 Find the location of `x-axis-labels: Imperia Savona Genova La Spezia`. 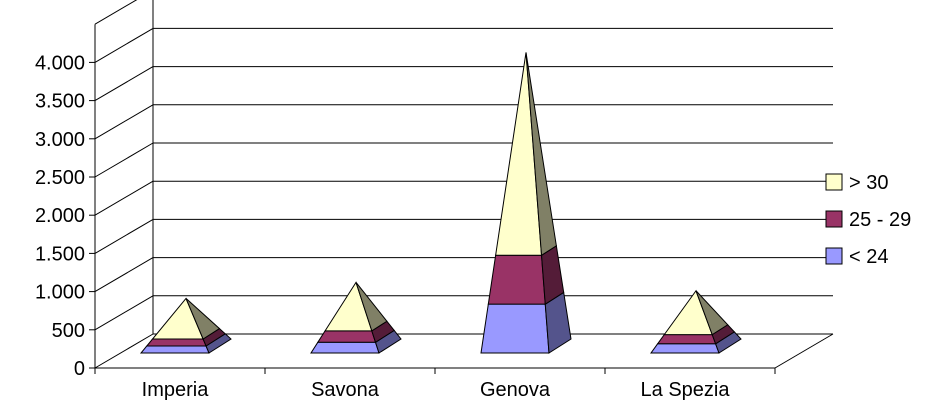

x-axis-labels: Imperia Savona Genova La Spezia is located at coordinates (435, 384).